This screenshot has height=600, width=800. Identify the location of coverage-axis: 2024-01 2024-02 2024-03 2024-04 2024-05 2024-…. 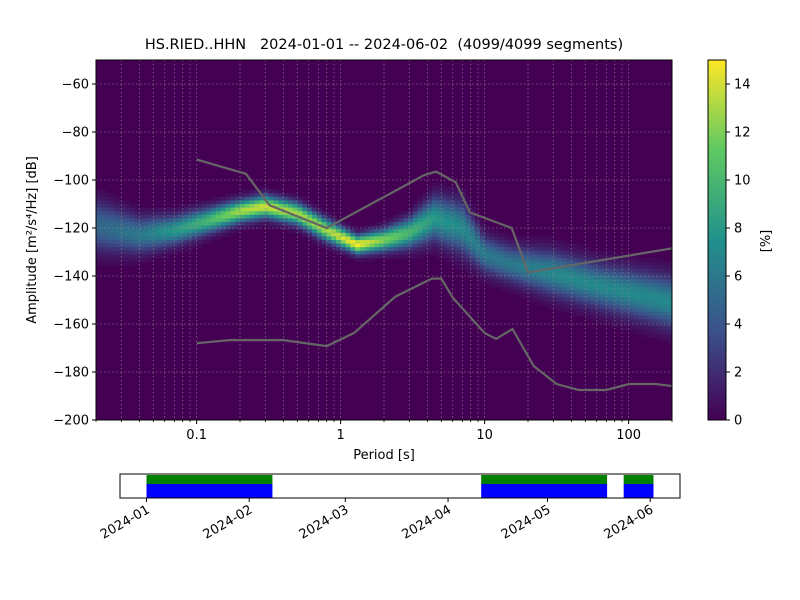
(377, 520).